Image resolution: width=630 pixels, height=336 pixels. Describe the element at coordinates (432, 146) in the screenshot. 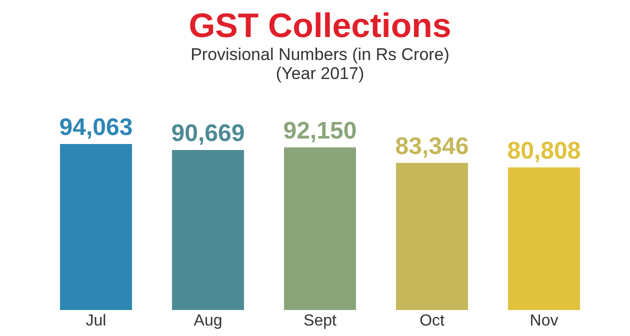

I see `data-label: 83,346` at that location.